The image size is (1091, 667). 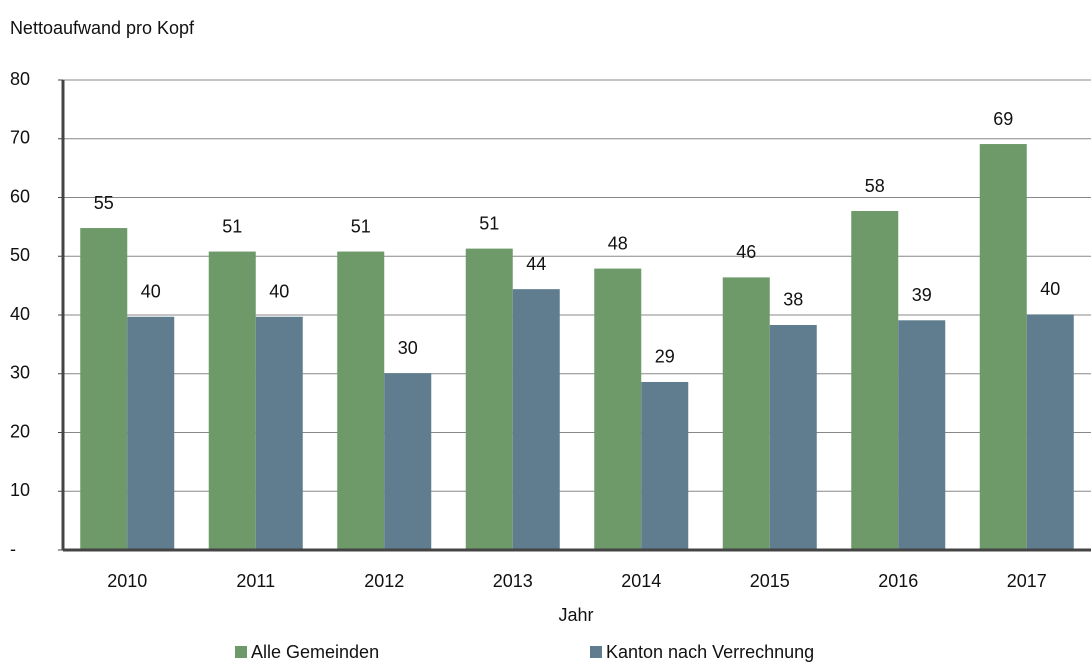 What do you see at coordinates (315, 652) in the screenshot?
I see `legend-label: Alle Gemeinden` at bounding box center [315, 652].